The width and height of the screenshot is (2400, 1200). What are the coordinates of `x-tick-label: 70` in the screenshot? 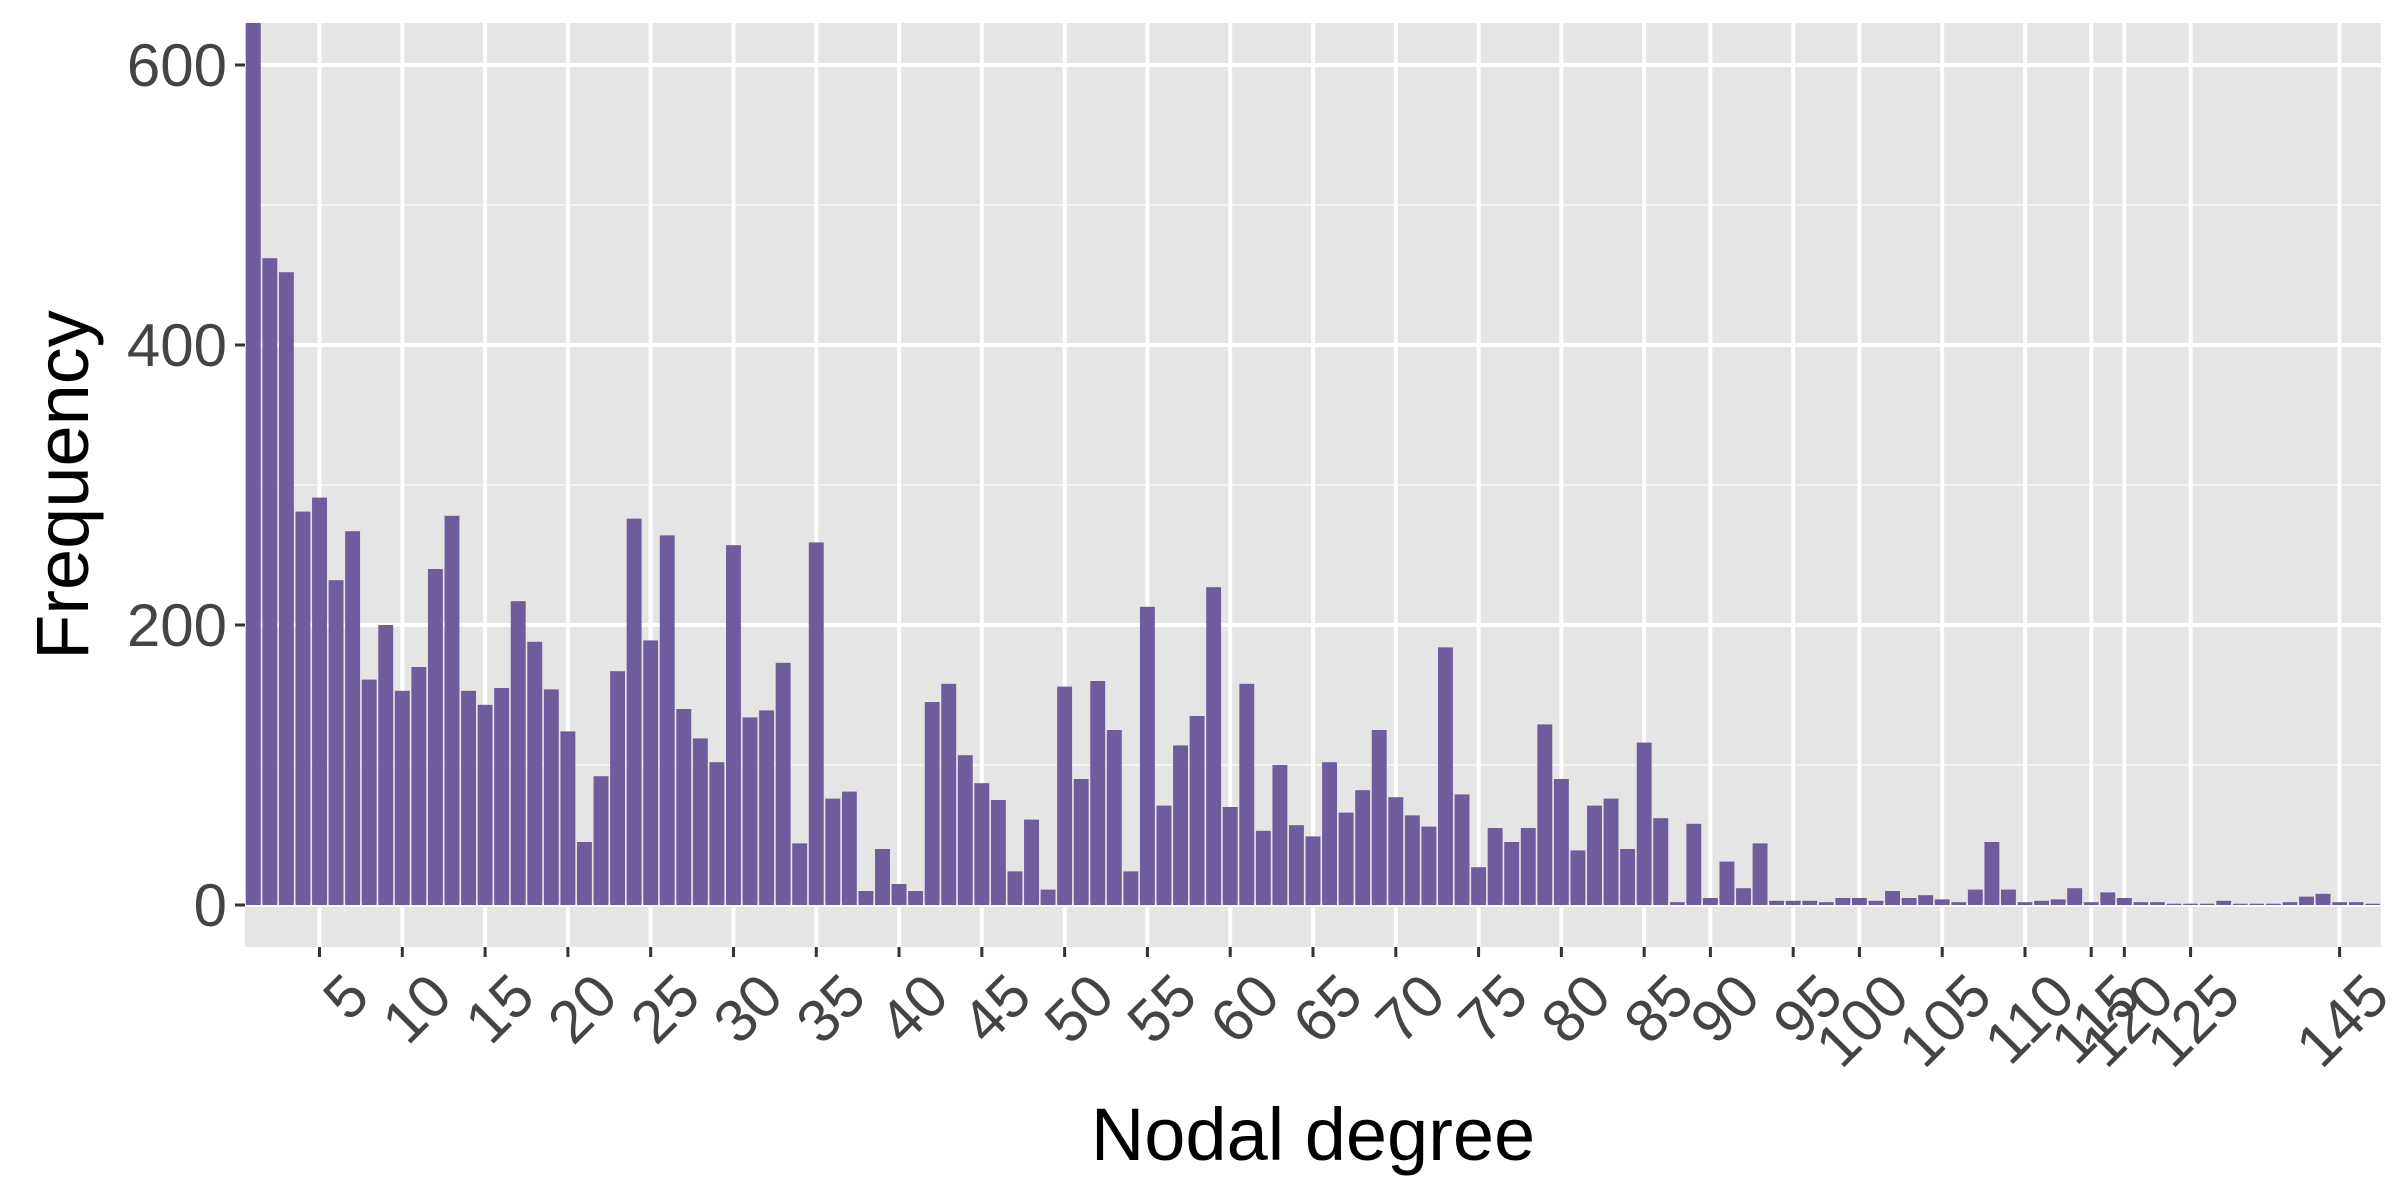 It's located at (1410, 1008).